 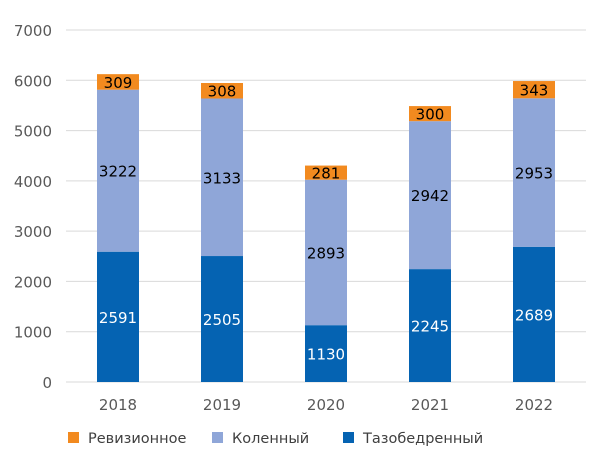 I want to click on data-label: 281, so click(x=326, y=174).